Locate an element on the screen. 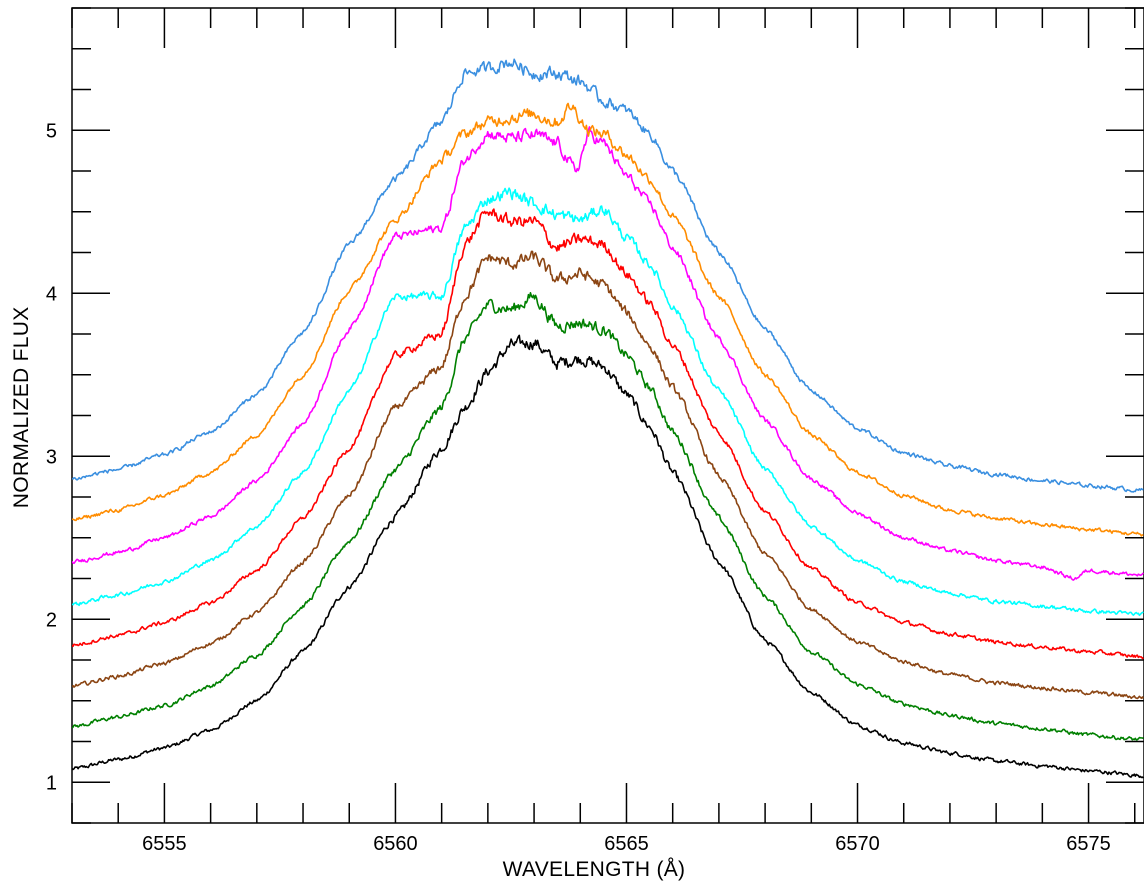 This screenshot has height=890, width=1144. x-axis-title: WAVELENGTH (Å) is located at coordinates (594, 869).